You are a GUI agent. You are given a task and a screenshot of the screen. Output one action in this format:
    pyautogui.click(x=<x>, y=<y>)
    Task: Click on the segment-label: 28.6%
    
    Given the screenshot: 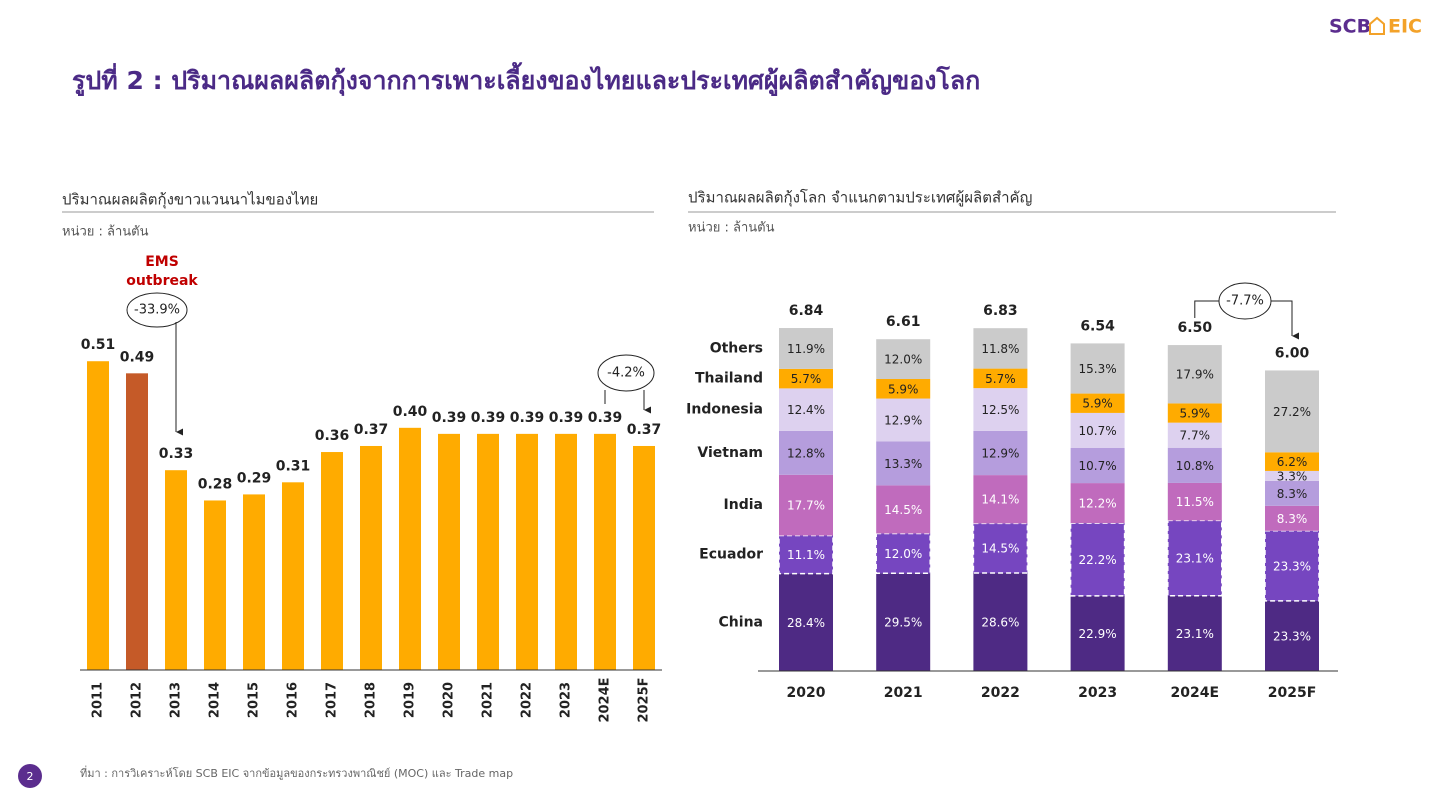 What is the action you would take?
    pyautogui.click(x=1000, y=623)
    